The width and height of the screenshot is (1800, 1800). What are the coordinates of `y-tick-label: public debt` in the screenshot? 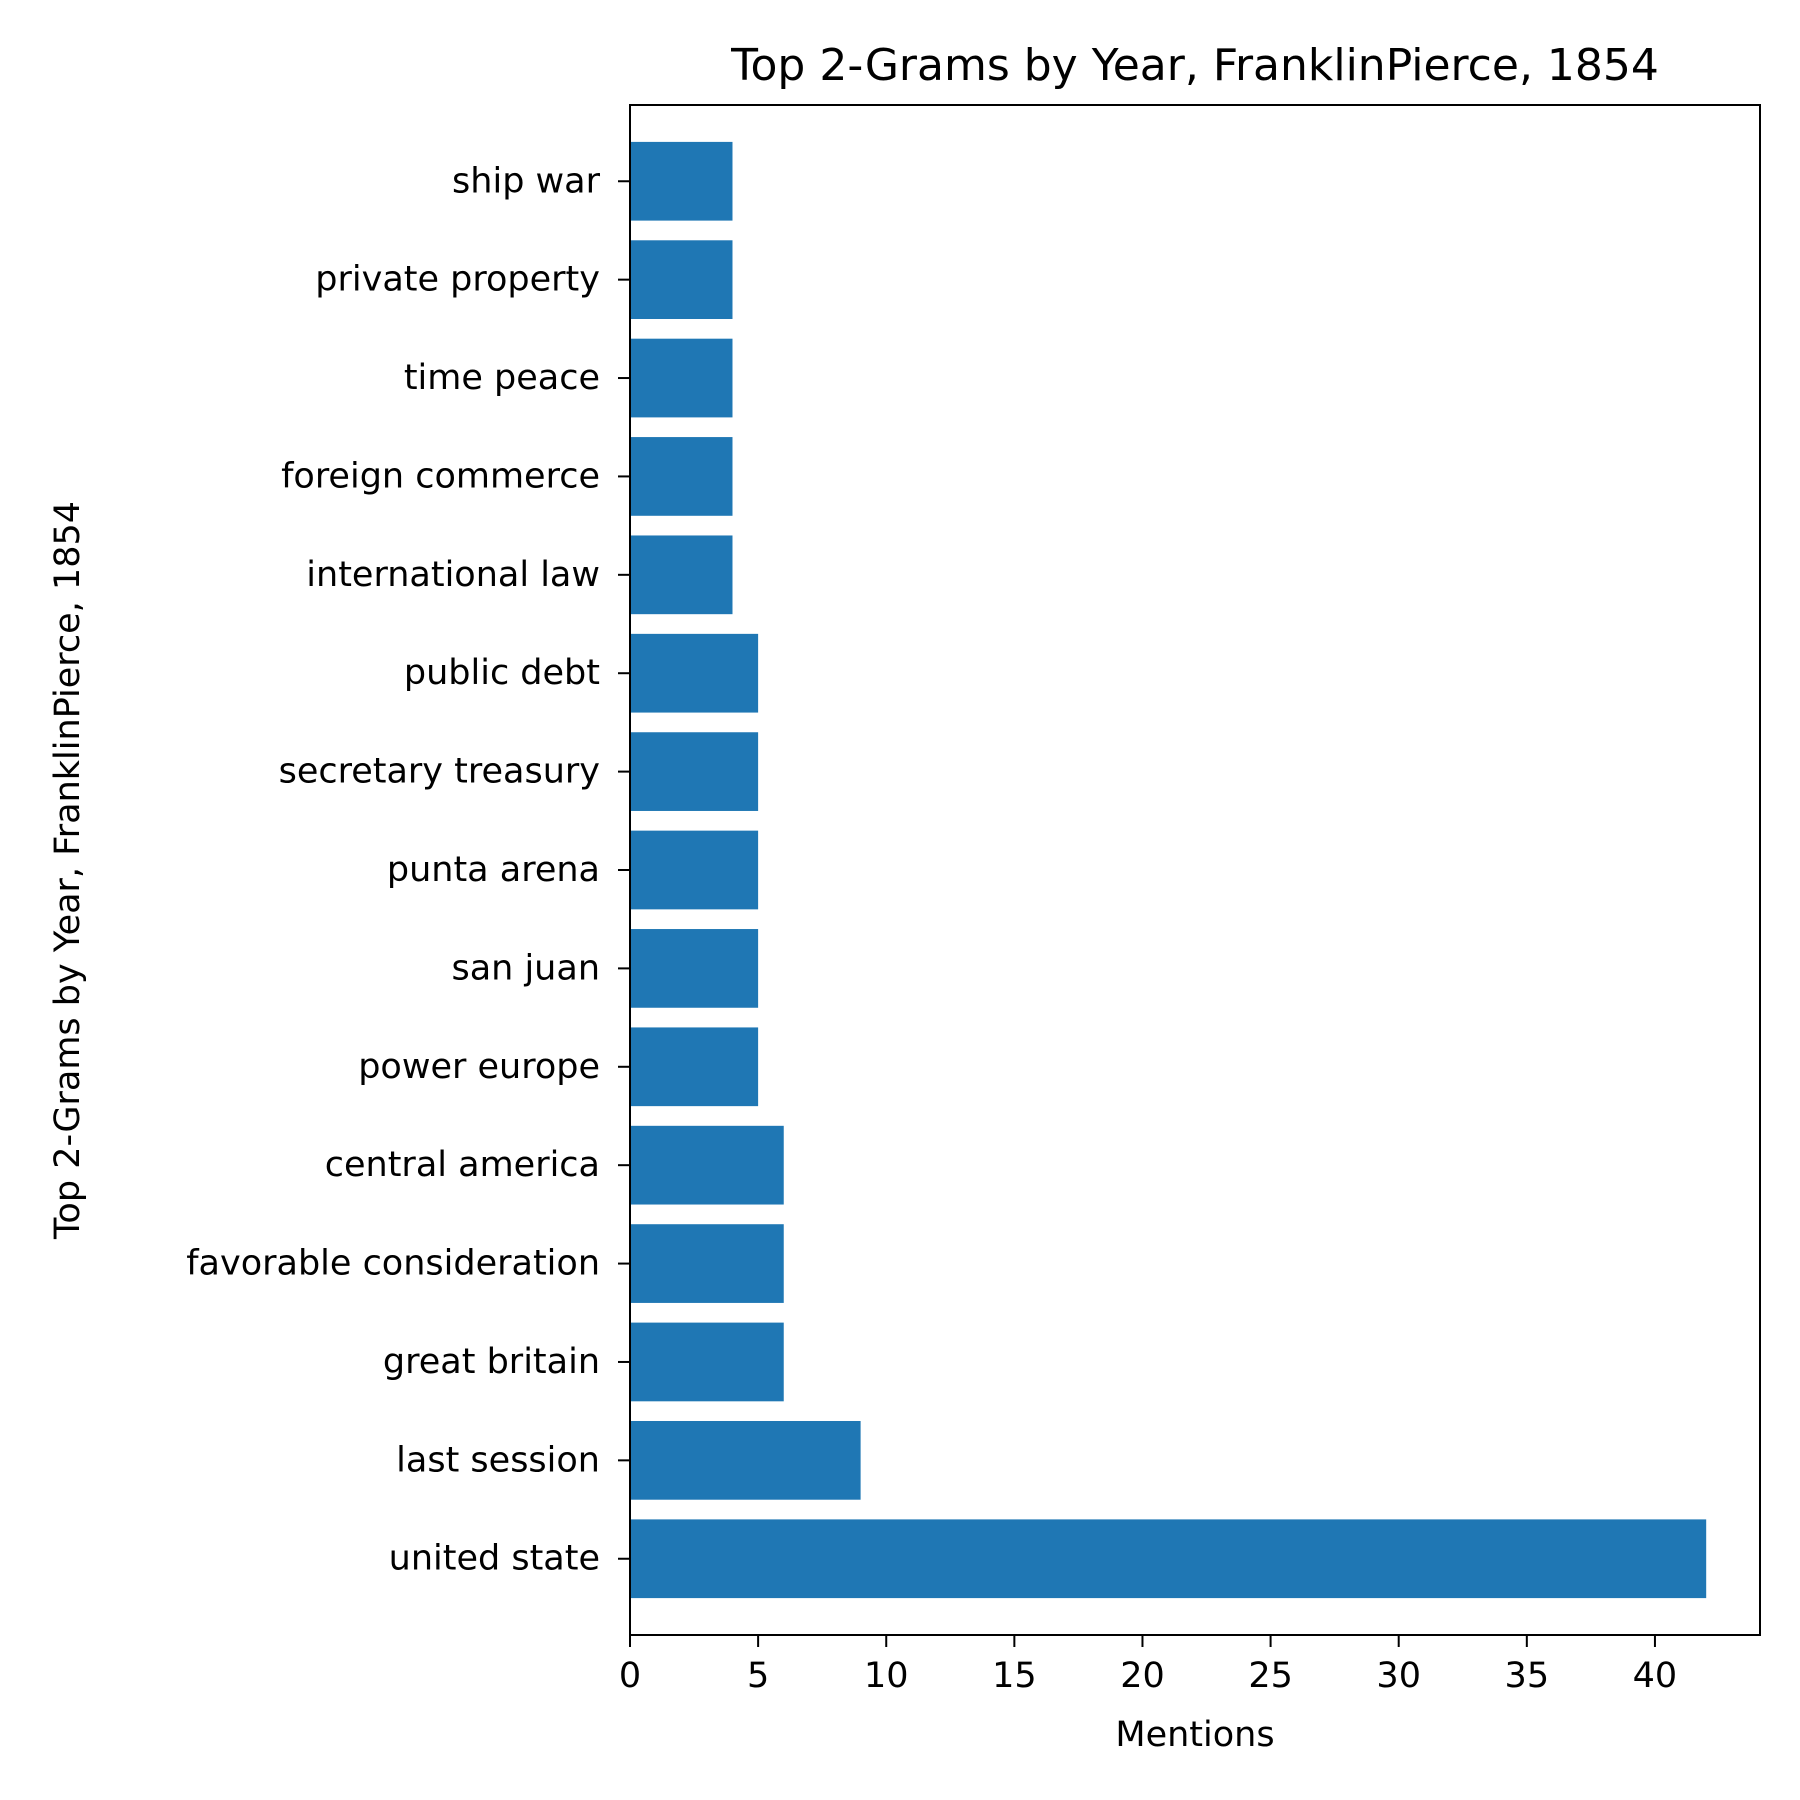 It's located at (502, 673).